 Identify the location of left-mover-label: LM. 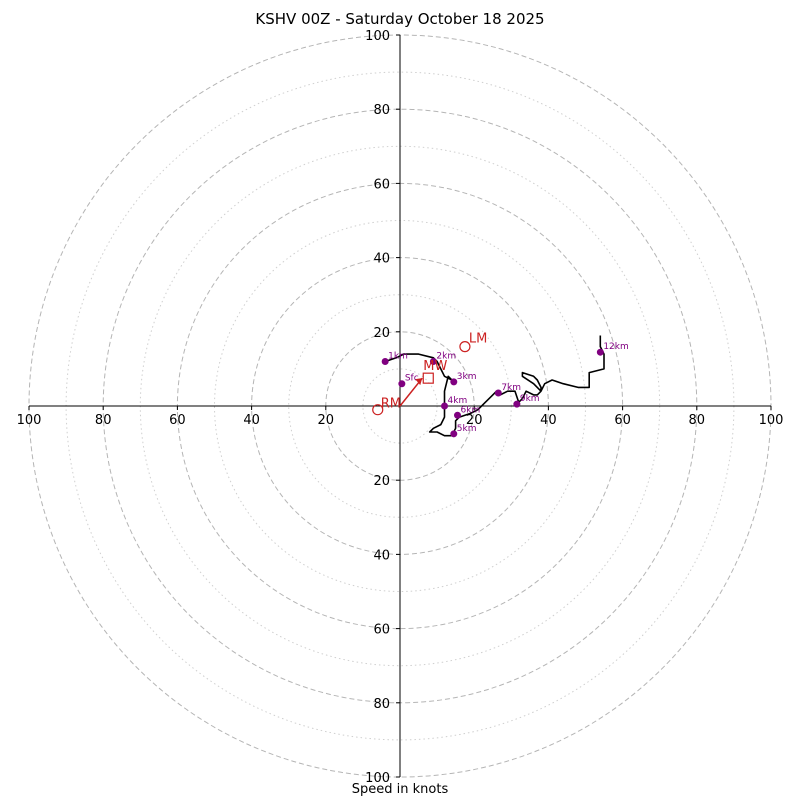
(478, 339).